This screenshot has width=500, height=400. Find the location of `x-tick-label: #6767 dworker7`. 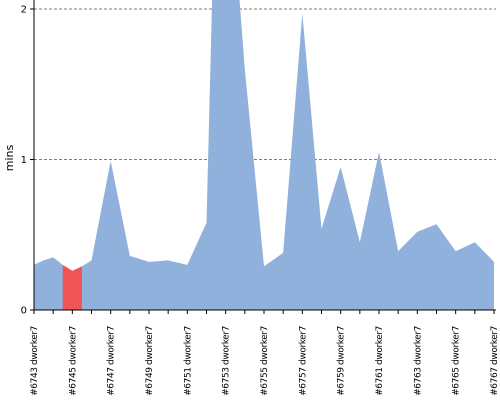

x-tick-label: #6767 dworker7 is located at coordinates (495, 361).